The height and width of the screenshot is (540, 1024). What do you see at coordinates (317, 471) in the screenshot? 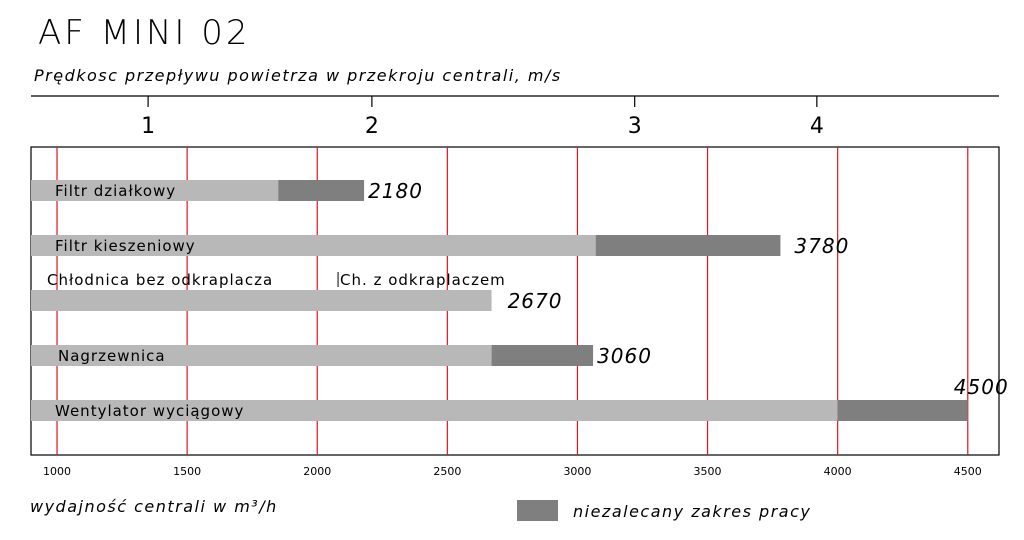
I see `airflow-tick-label: 2000` at bounding box center [317, 471].